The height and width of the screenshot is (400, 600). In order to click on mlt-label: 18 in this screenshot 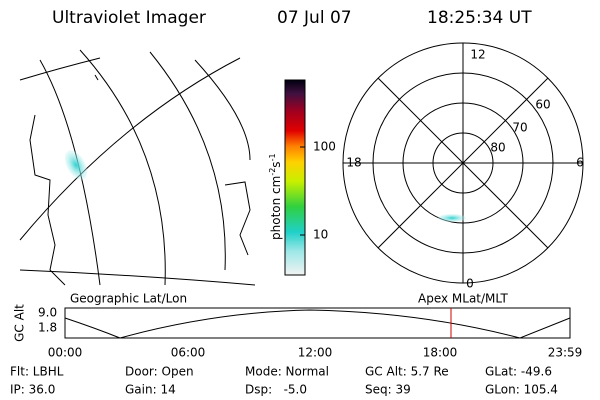, I will do `click(353, 163)`.